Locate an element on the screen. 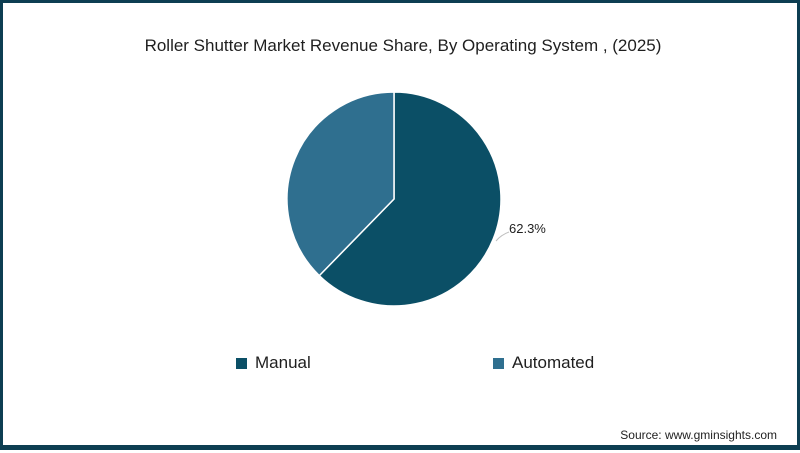 This screenshot has height=453, width=800. pie-chart is located at coordinates (398, 199).